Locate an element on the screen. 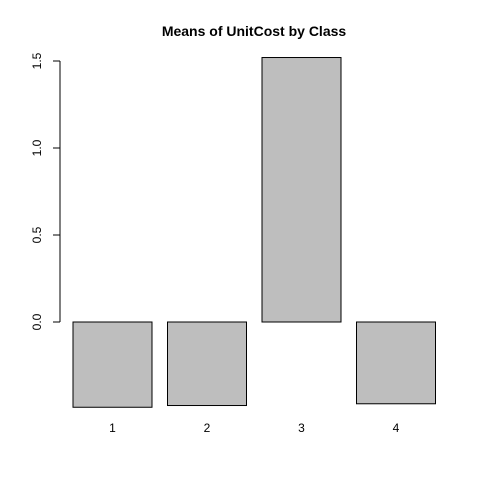 The image size is (480, 480). x-tick-label: 4 is located at coordinates (396, 428).